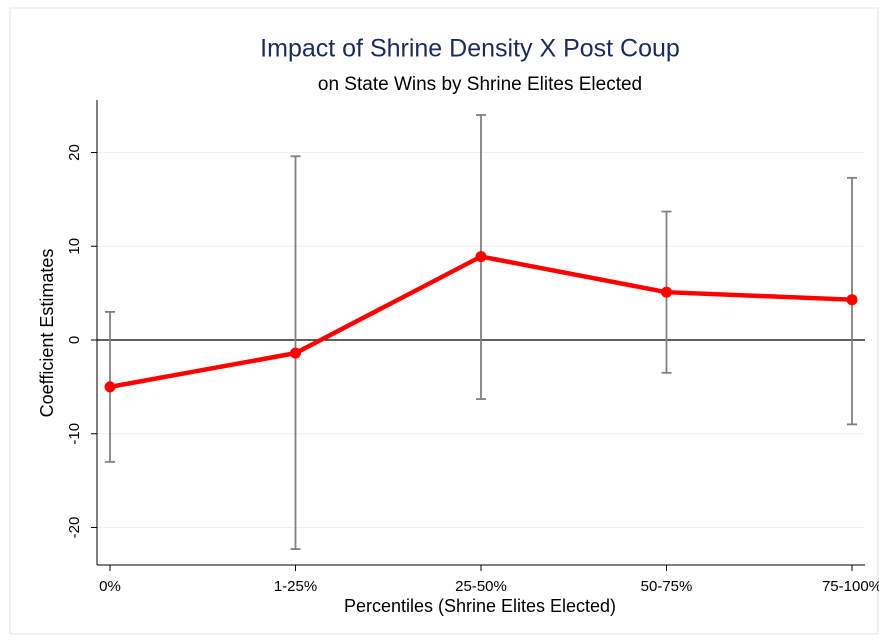 This screenshot has width=879, height=642. I want to click on y-tick-label: -10, so click(74, 434).